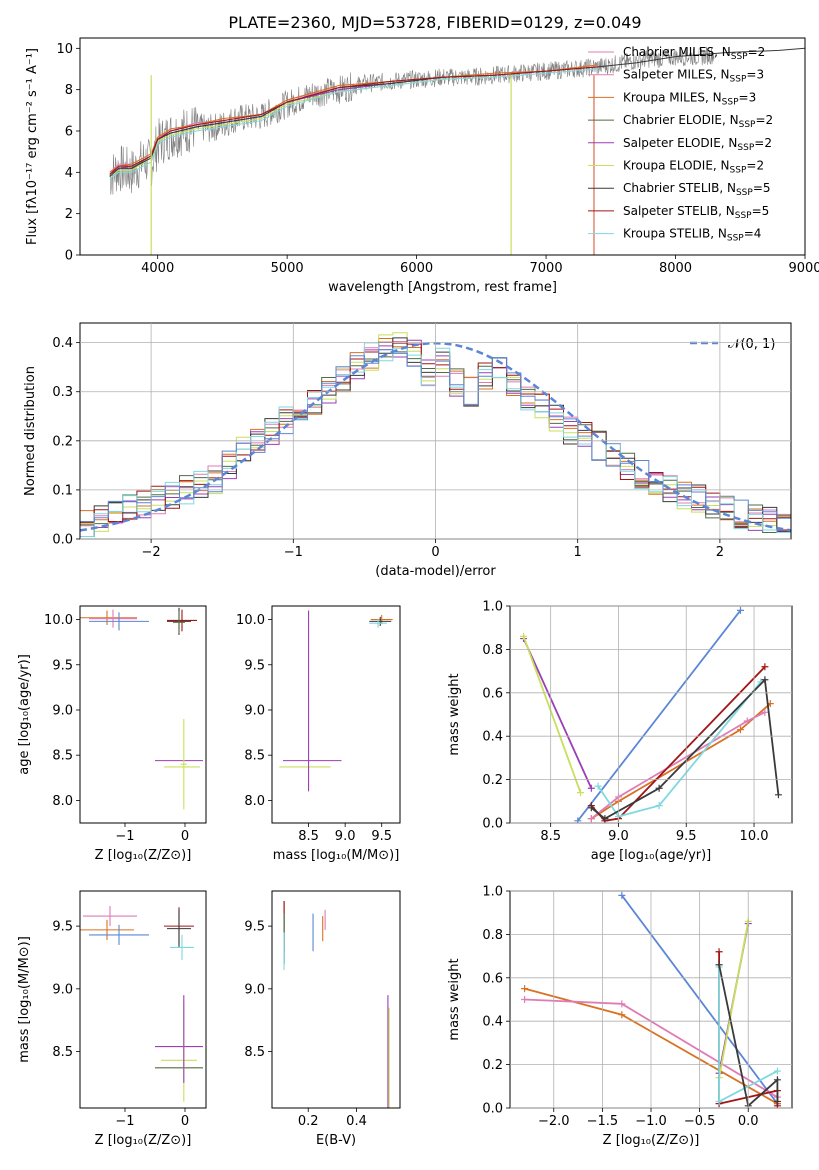 This screenshot has width=819, height=1170. Describe the element at coordinates (151, 552) in the screenshot. I see `x-tick-label: −2` at that location.